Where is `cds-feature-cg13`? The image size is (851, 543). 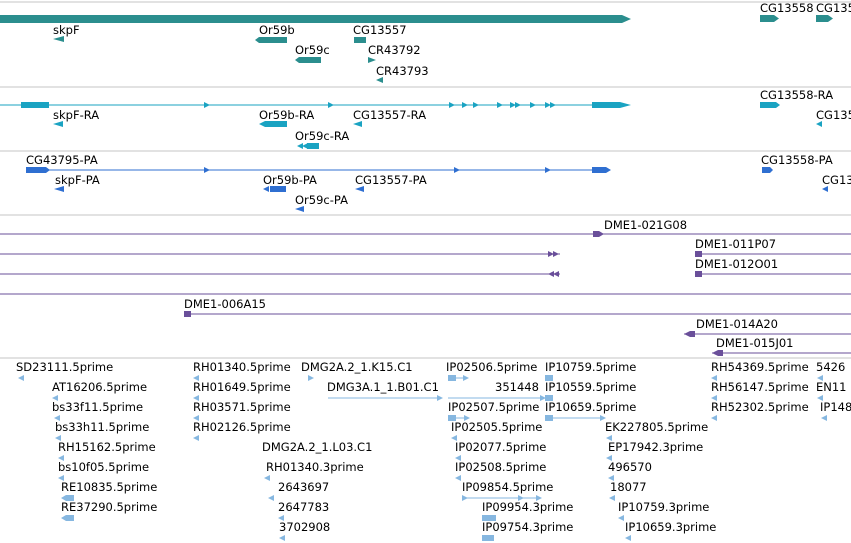 cds-feature-cg13 is located at coordinates (825, 189).